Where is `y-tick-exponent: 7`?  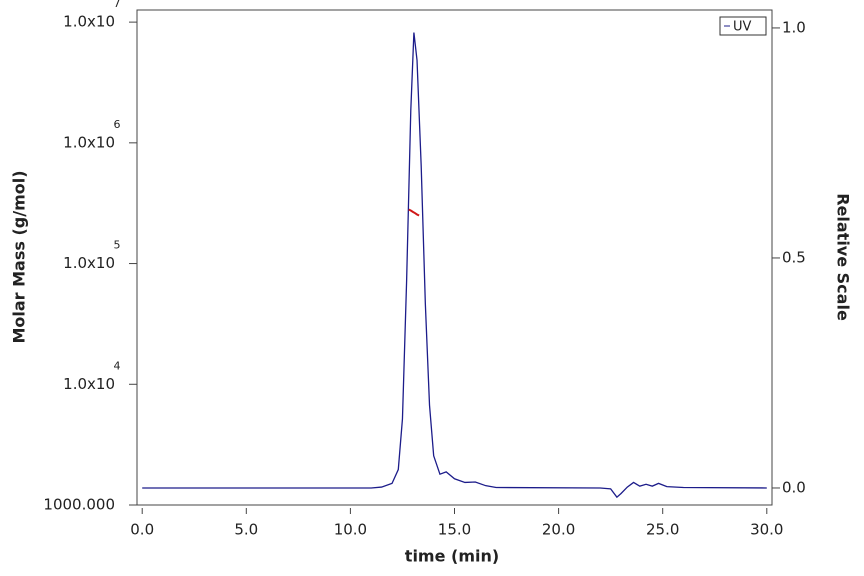
y-tick-exponent: 7 is located at coordinates (117, 5).